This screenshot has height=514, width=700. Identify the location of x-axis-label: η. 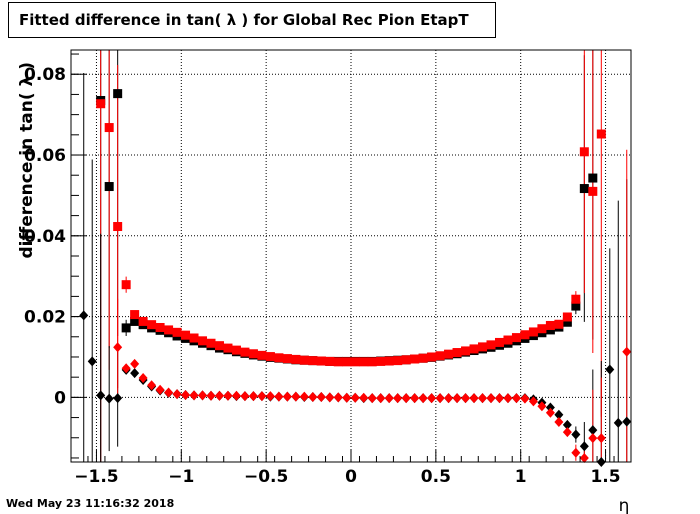
(624, 505).